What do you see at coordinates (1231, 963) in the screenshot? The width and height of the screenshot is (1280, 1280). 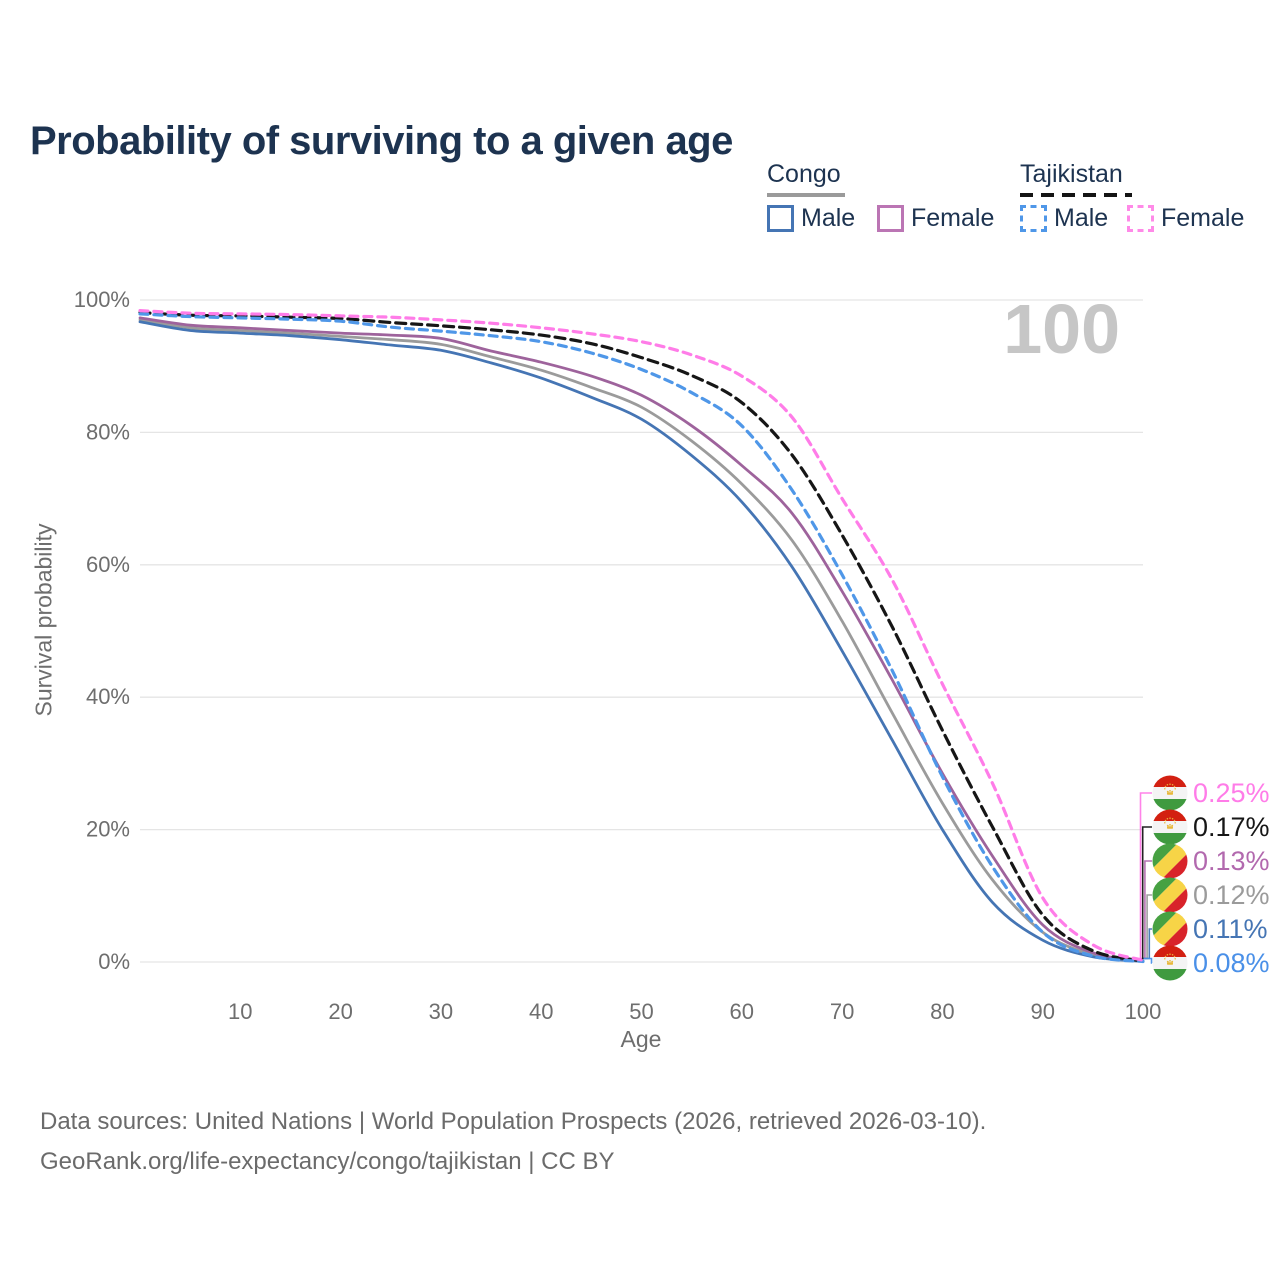 I see `end-label-value: 0.08%` at bounding box center [1231, 963].